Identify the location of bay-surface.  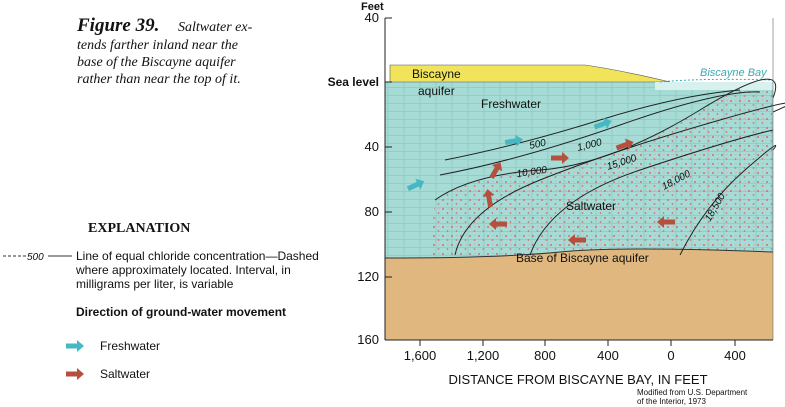
(716, 80).